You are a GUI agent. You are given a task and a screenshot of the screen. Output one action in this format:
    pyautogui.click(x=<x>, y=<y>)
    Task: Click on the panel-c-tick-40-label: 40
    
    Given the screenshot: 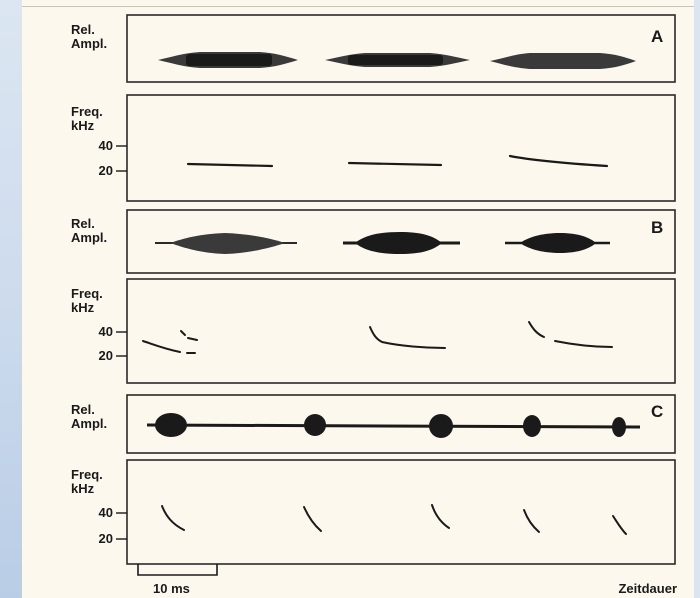 What is the action you would take?
    pyautogui.click(x=106, y=512)
    